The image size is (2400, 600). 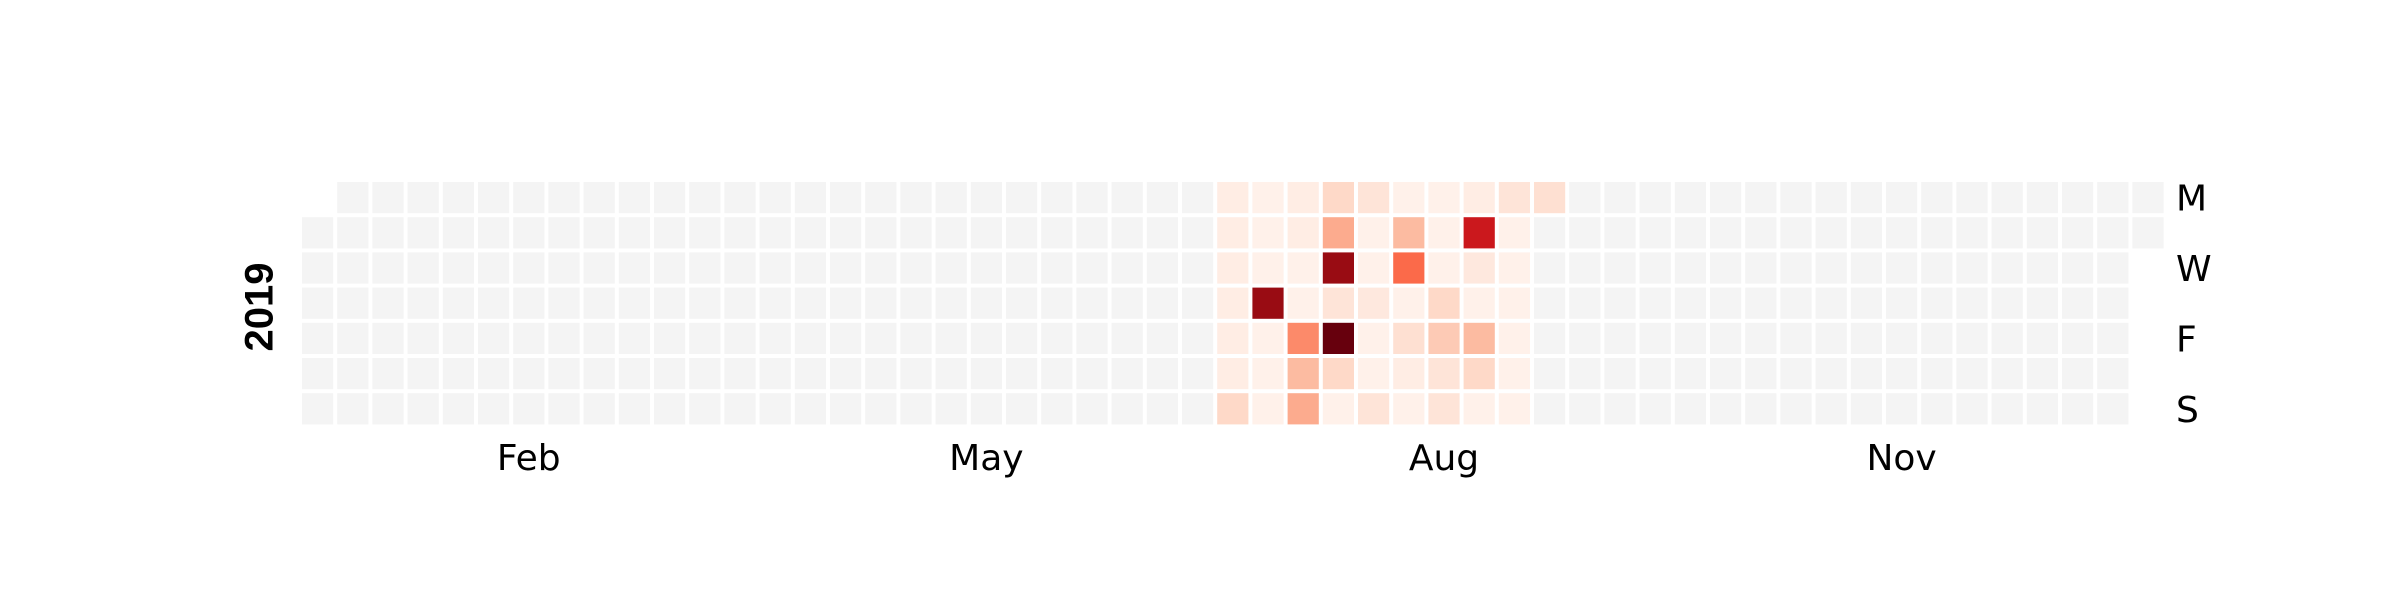 I want to click on y-tick-label: W, so click(x=2194, y=269).